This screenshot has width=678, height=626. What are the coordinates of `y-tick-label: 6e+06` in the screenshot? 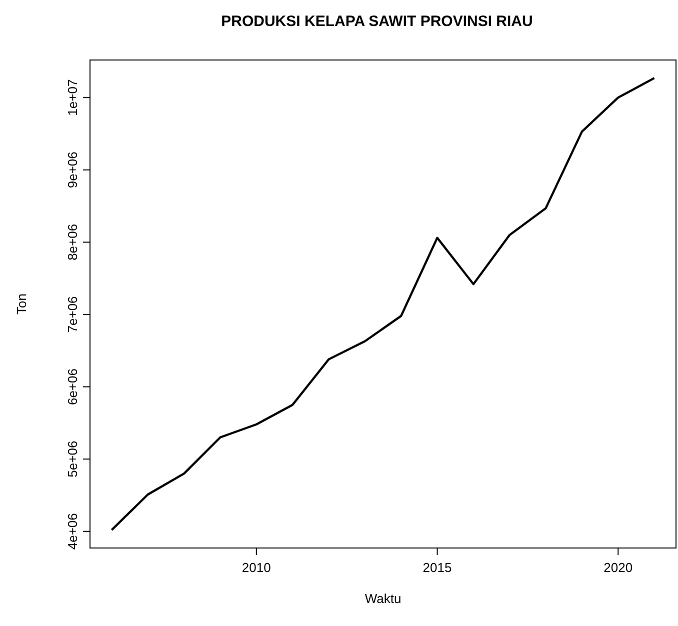 It's located at (72, 387).